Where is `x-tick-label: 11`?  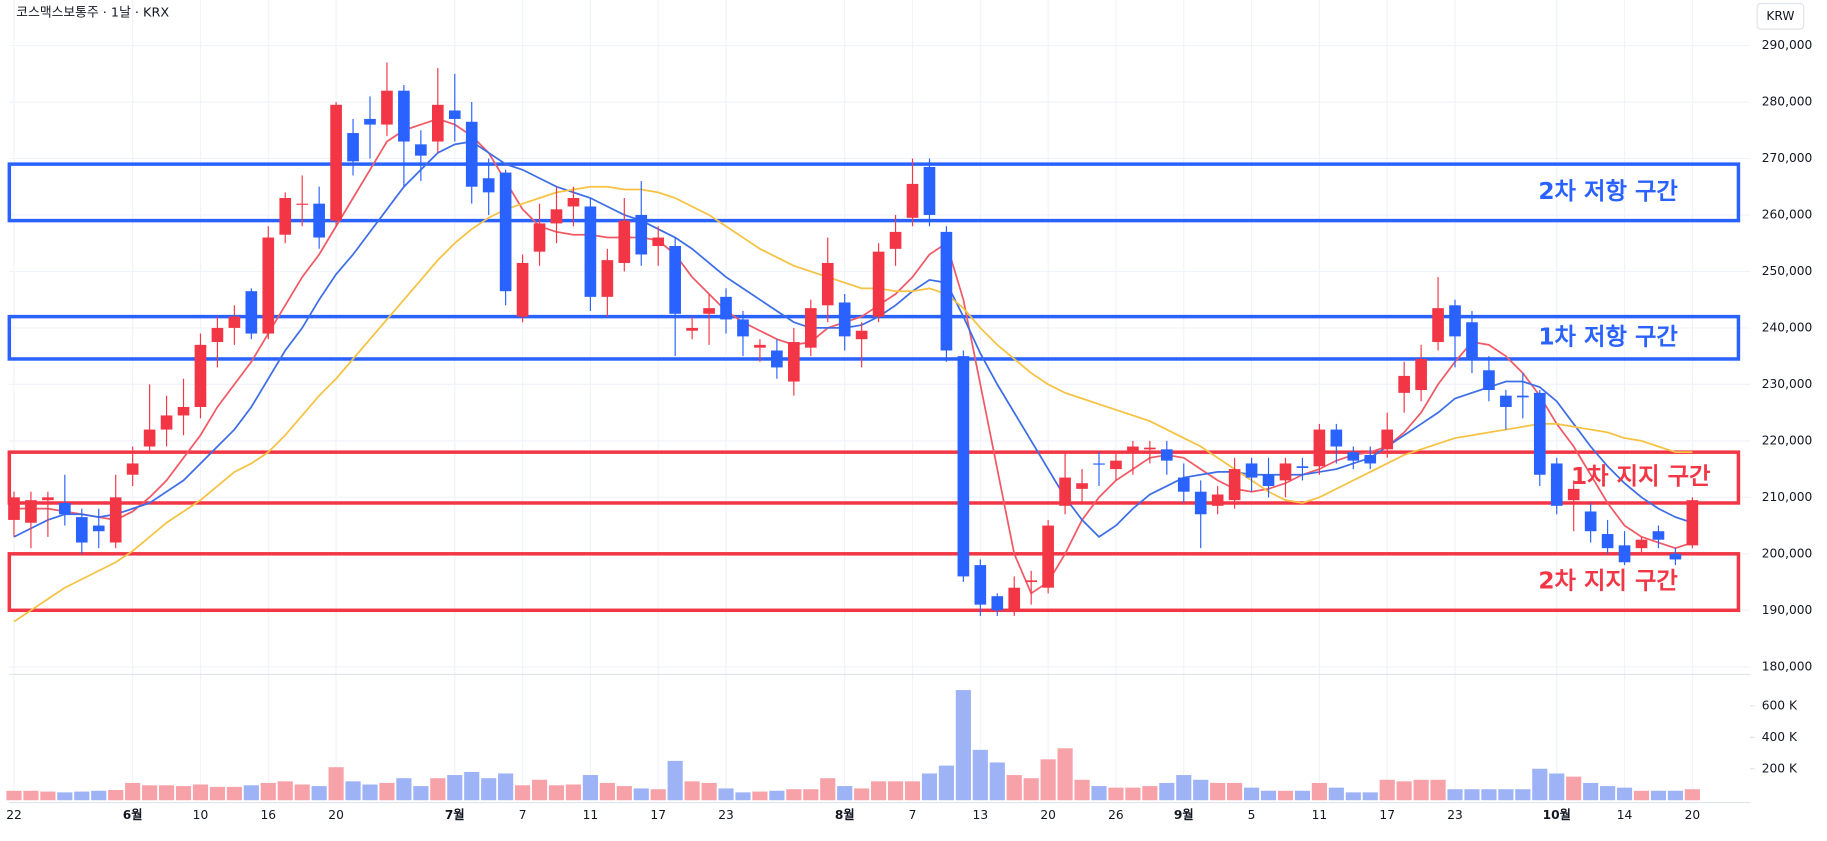 x-tick-label: 11 is located at coordinates (1320, 815).